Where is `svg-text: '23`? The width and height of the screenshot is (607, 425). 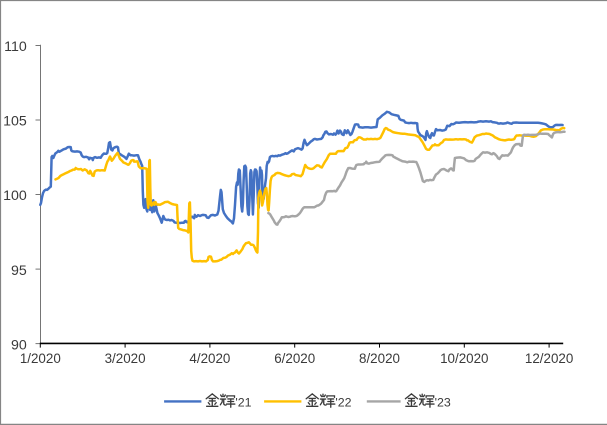 svg-text: '23 is located at coordinates (443, 402).